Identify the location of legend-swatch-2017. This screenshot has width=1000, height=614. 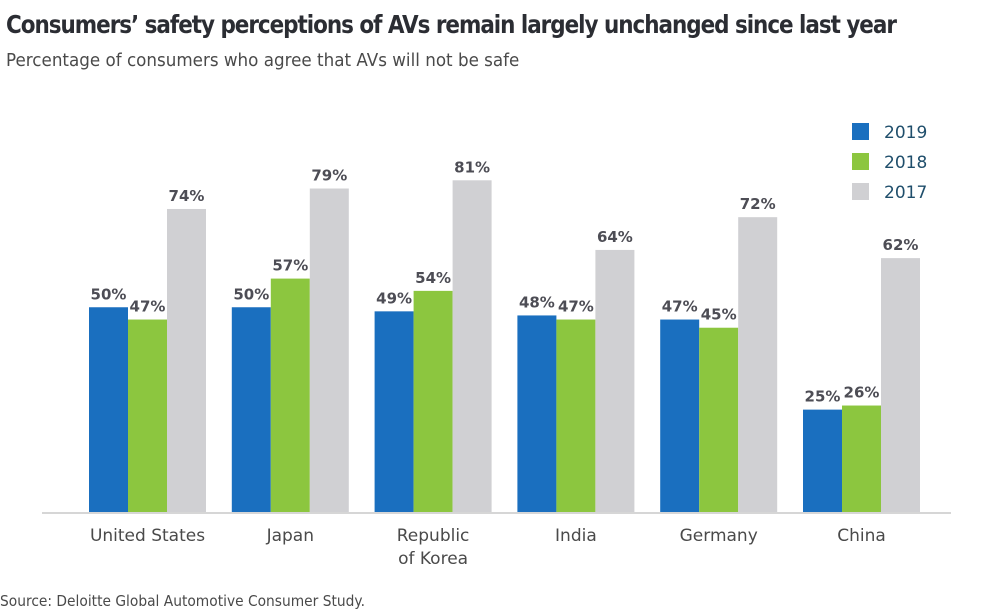
(860, 191).